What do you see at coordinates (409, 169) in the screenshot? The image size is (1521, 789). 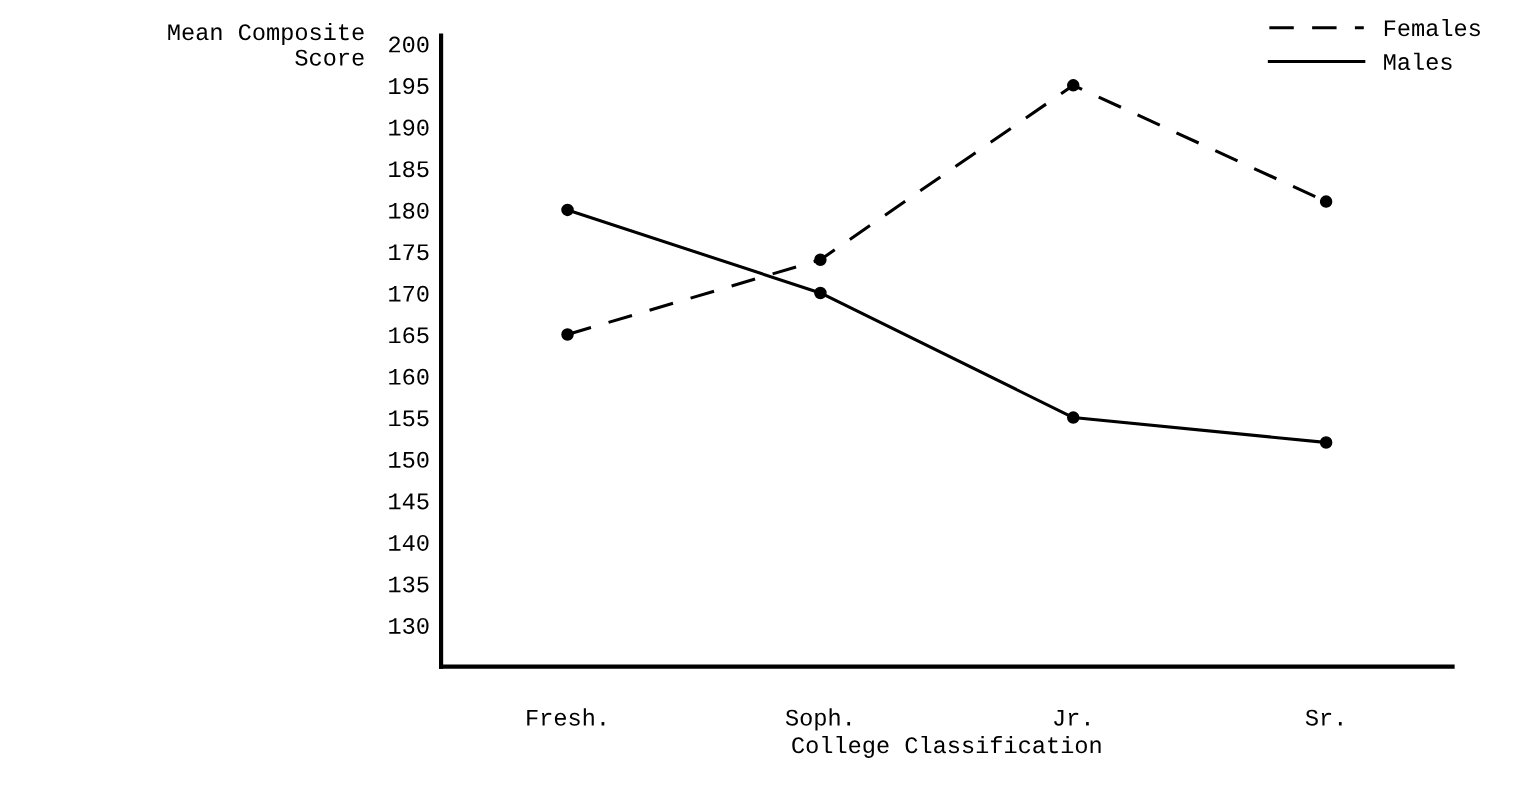 I see `y-tick-label: 185` at bounding box center [409, 169].